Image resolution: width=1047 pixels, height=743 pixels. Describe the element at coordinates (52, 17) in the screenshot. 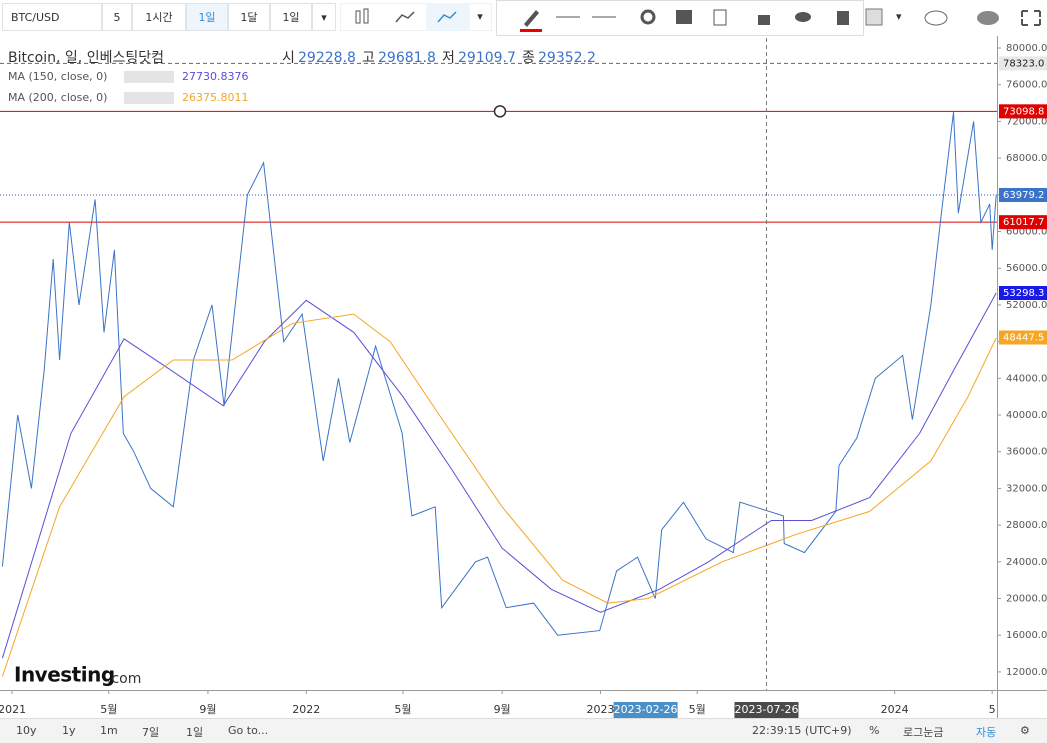

I see `symbol-input: BTC/USD` at that location.